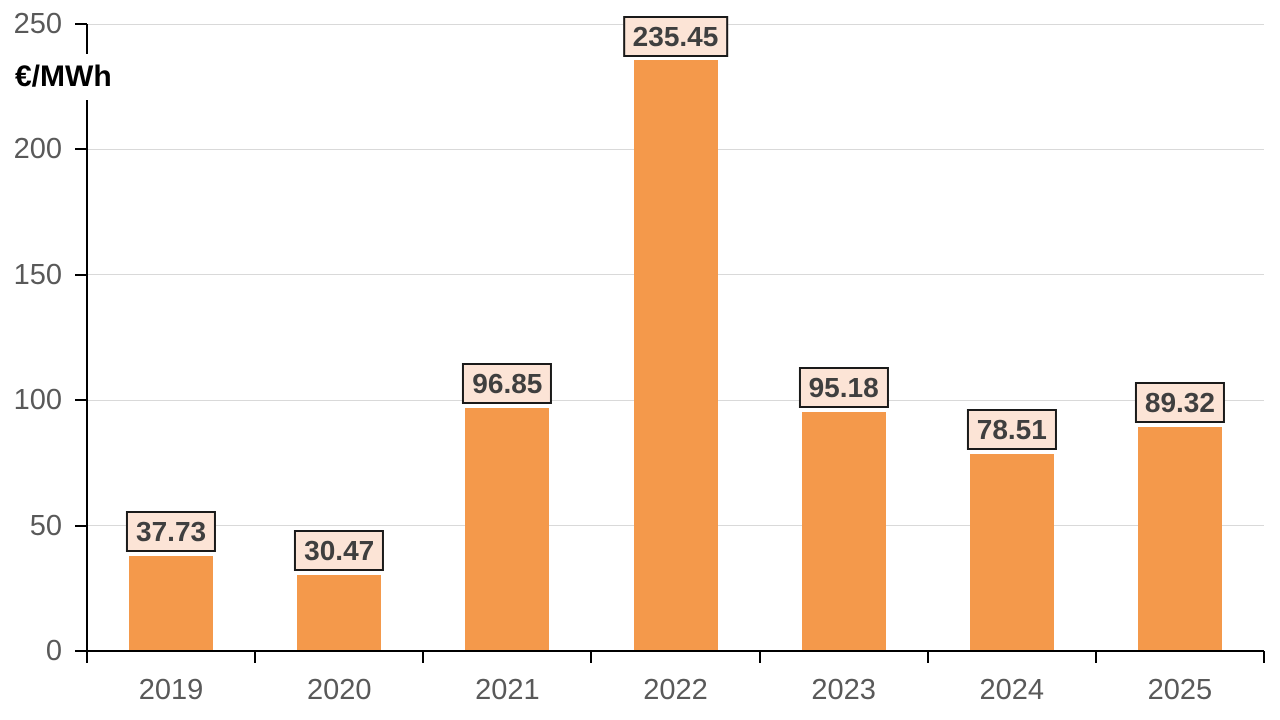  What do you see at coordinates (507, 384) in the screenshot?
I see `bar-value-label-2021: 96.85` at bounding box center [507, 384].